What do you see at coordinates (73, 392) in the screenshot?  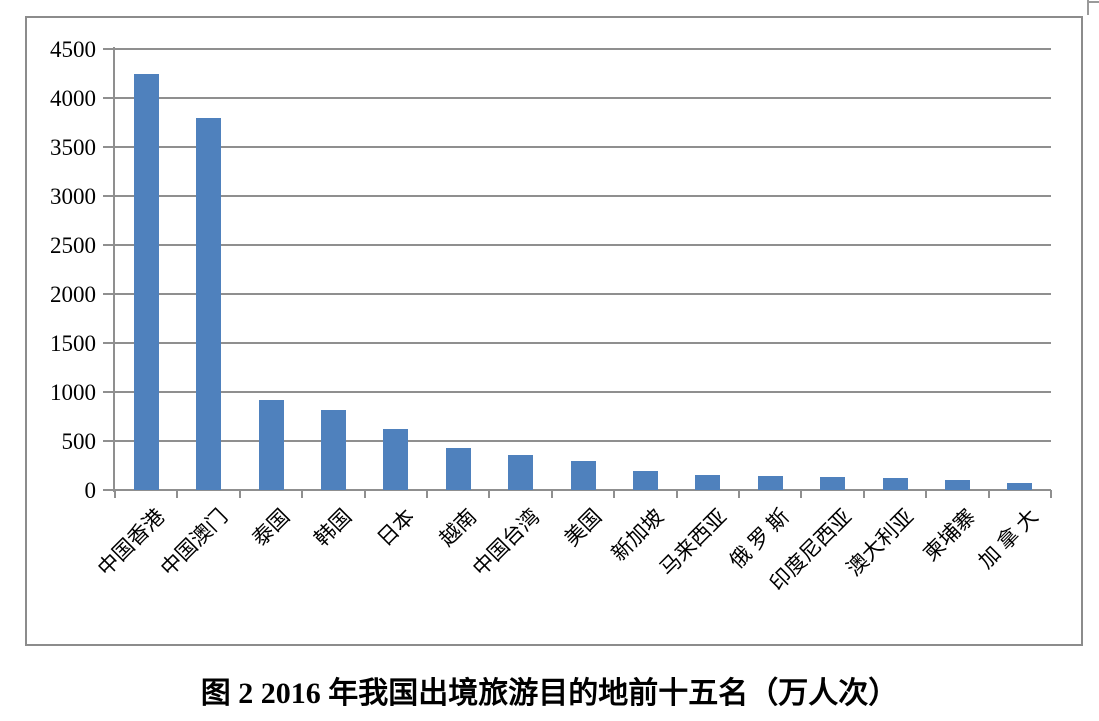 I see `y-axis-label: 1000` at bounding box center [73, 392].